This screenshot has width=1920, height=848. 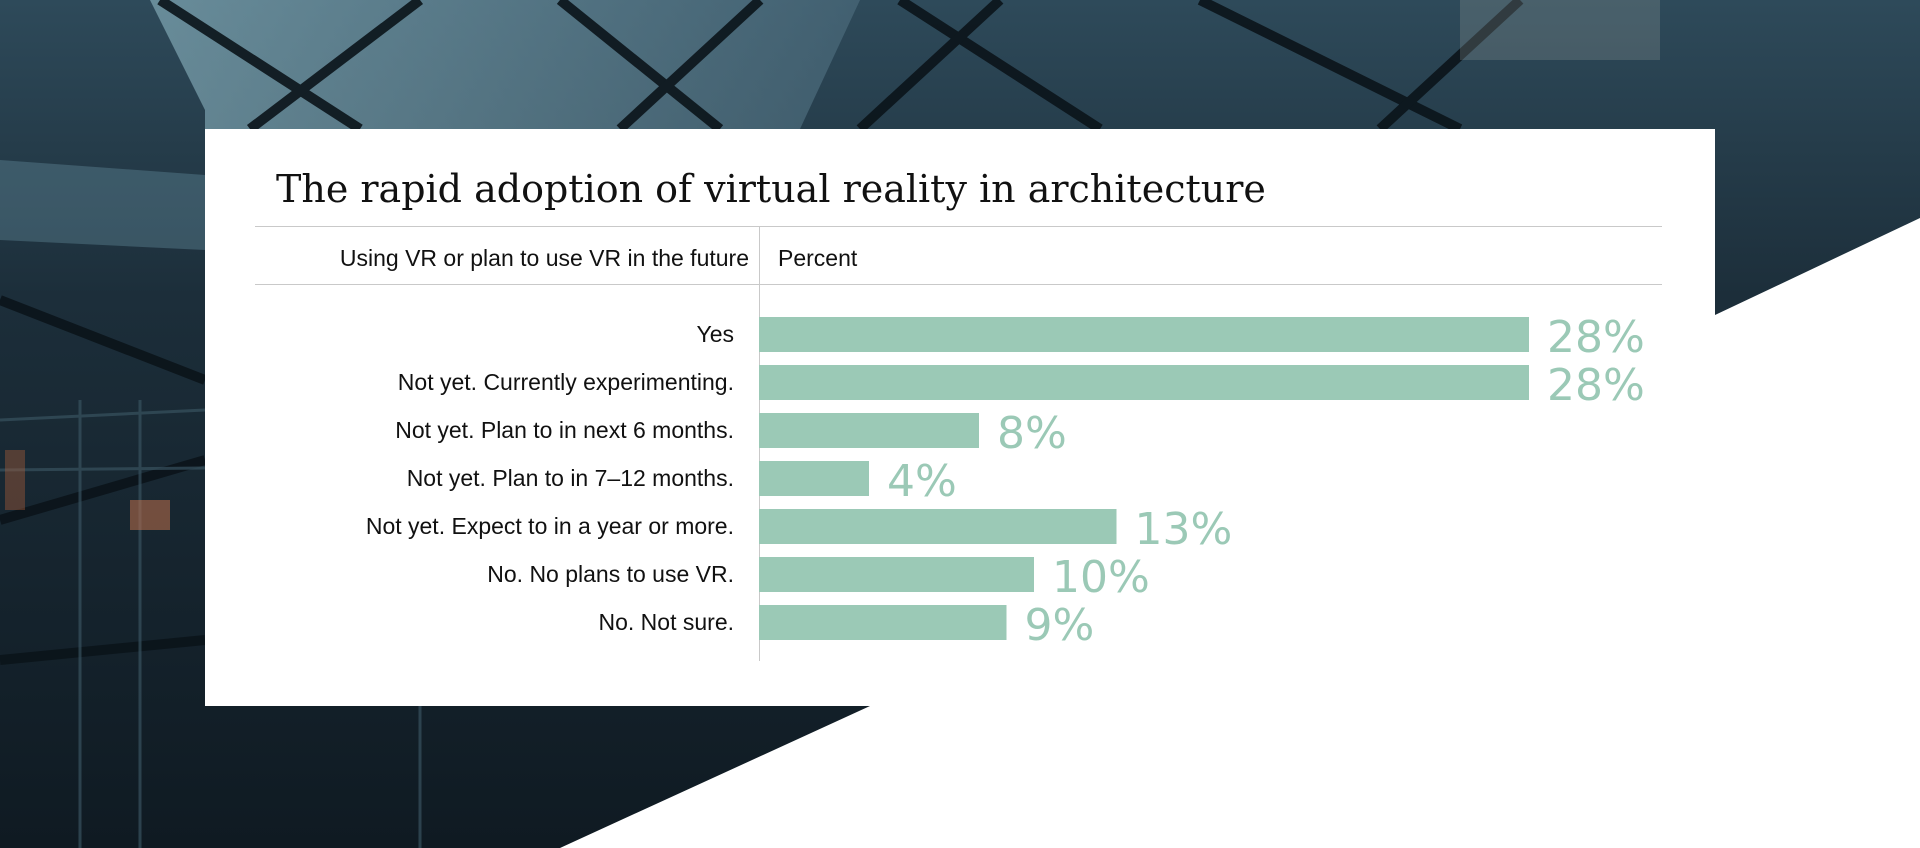 What do you see at coordinates (550, 526) in the screenshot?
I see `category-label: Not yet. Expect to in a year or more.` at bounding box center [550, 526].